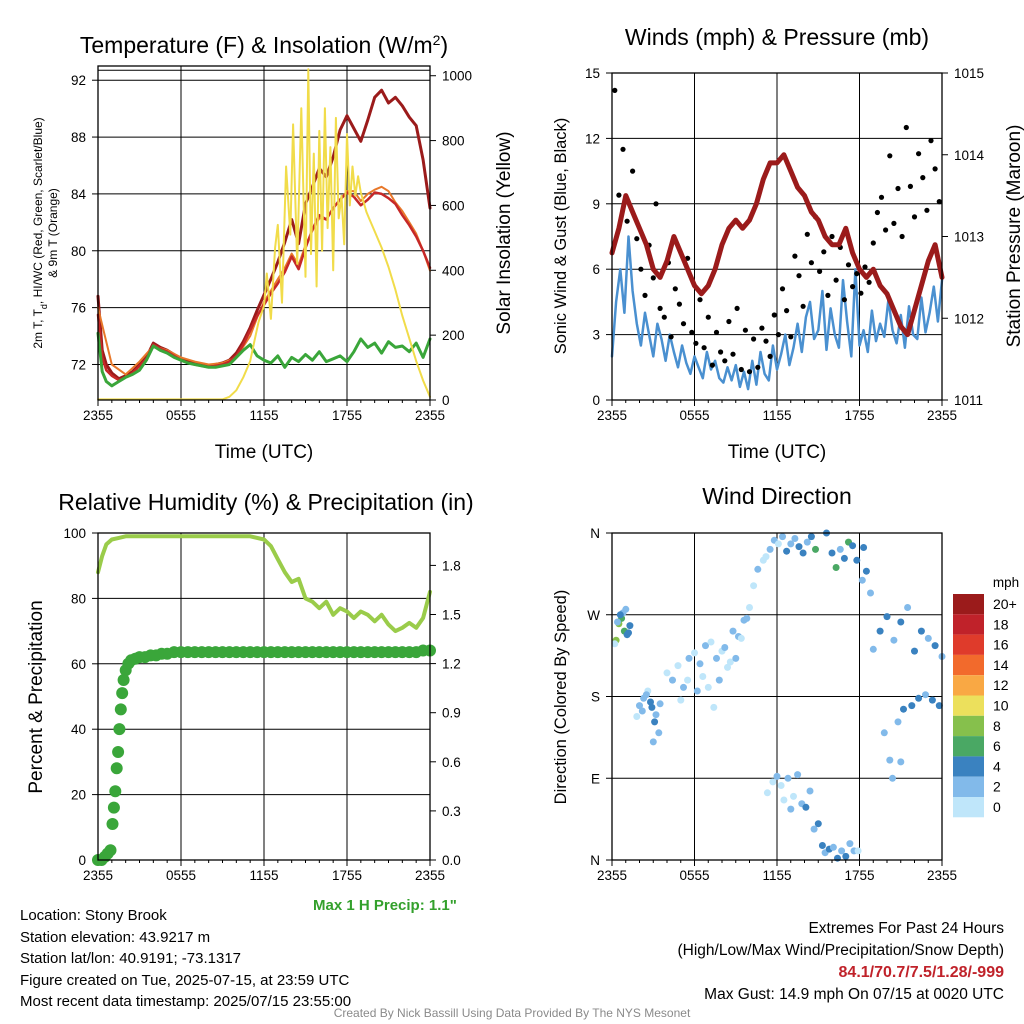 The width and height of the screenshot is (1024, 1024). I want to click on dir-ylabel: Direction (Colored By Speed), so click(561, 697).